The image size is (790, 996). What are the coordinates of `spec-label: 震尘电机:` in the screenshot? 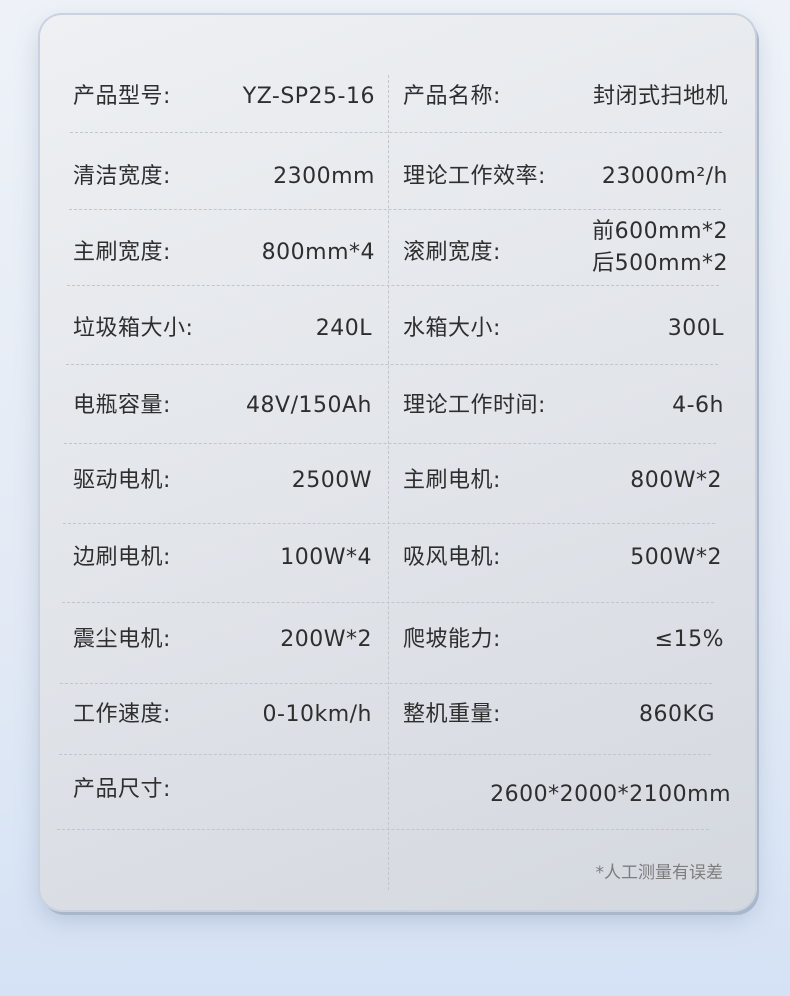 It's located at (122, 639).